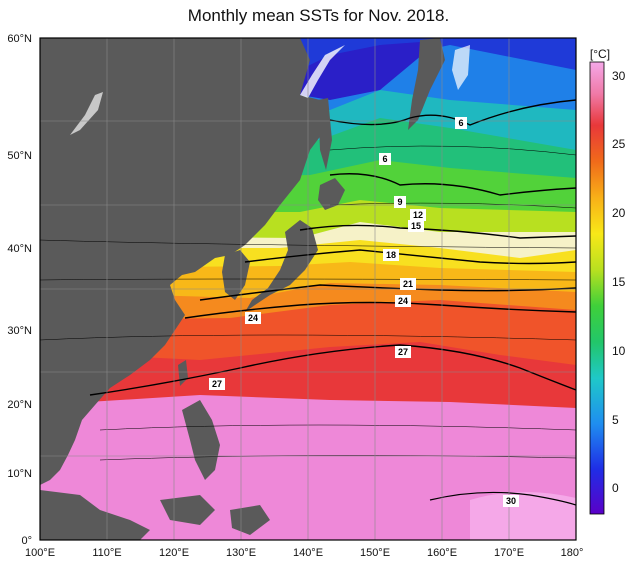  I want to click on lon-tick: 100°E, so click(40, 553).